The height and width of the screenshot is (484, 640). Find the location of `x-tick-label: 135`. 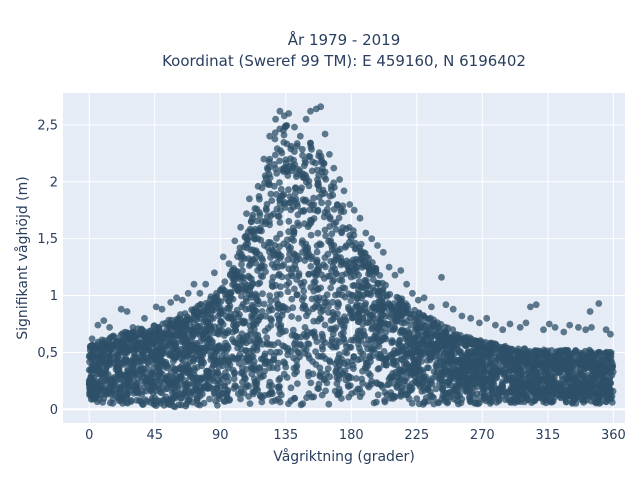

x-tick-label: 135 is located at coordinates (285, 435).